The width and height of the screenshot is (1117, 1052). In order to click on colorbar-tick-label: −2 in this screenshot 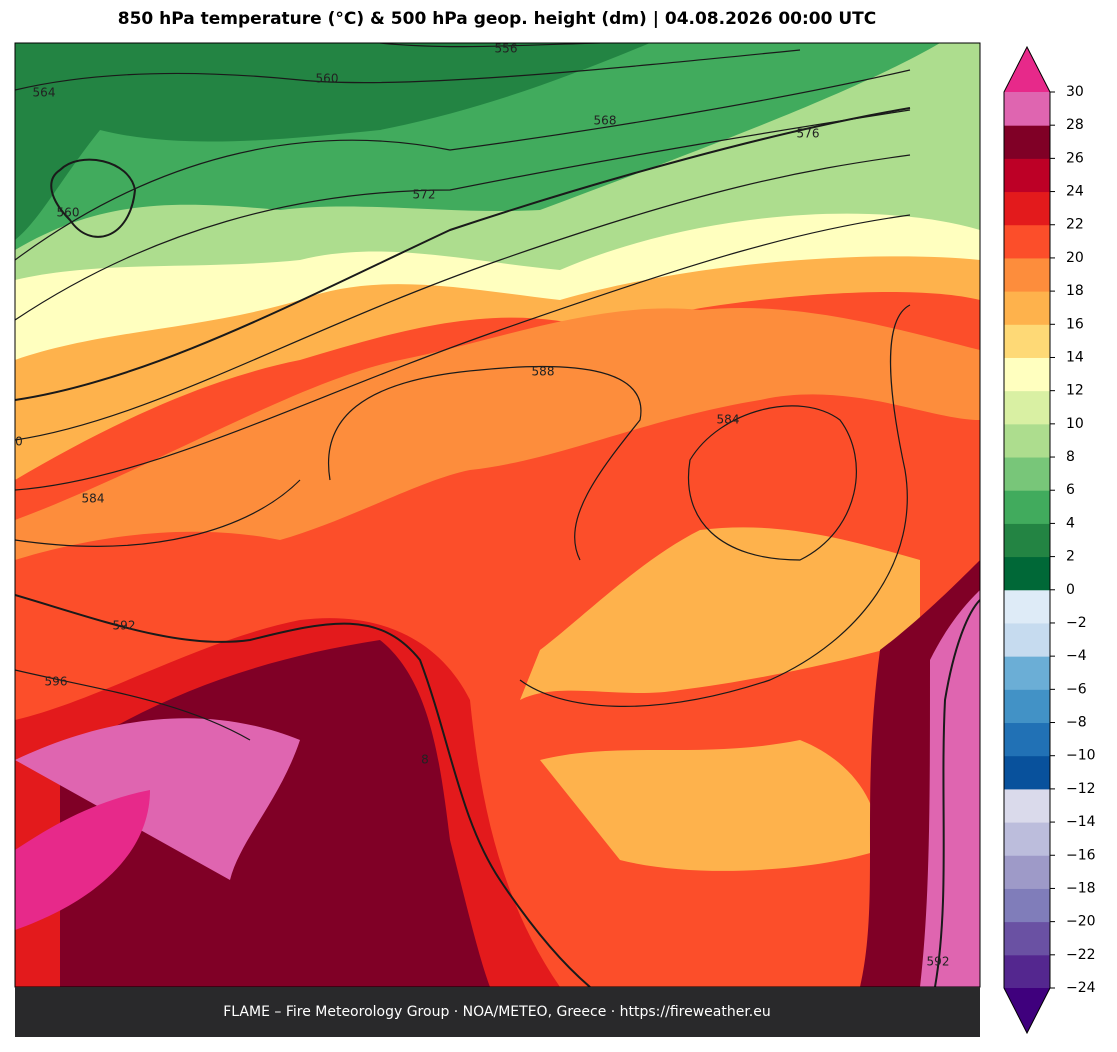, I will do `click(1076, 623)`.